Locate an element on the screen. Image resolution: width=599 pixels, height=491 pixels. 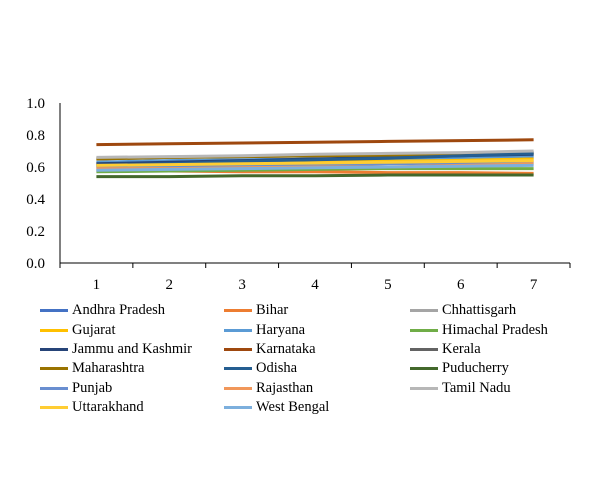
x-tick-label: 1 is located at coordinates (97, 285).